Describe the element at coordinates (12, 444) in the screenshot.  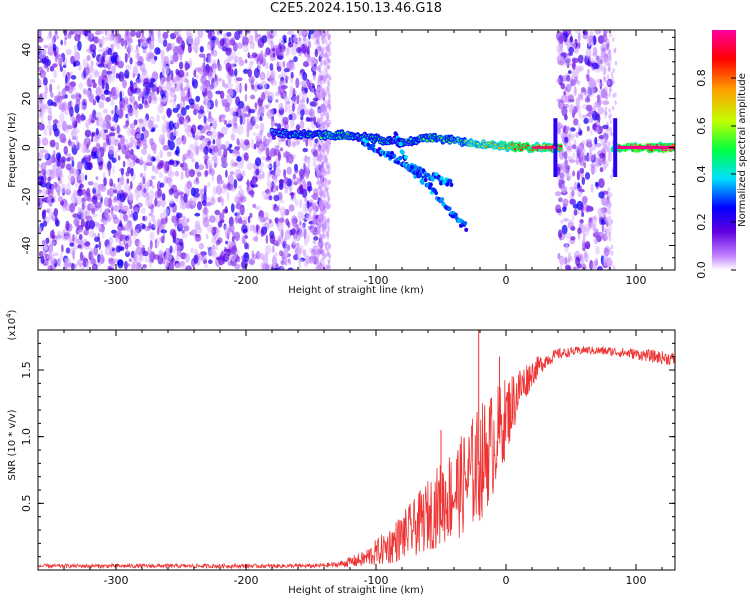
I see `snr-y-label: SNR (10 * v/v)` at that location.